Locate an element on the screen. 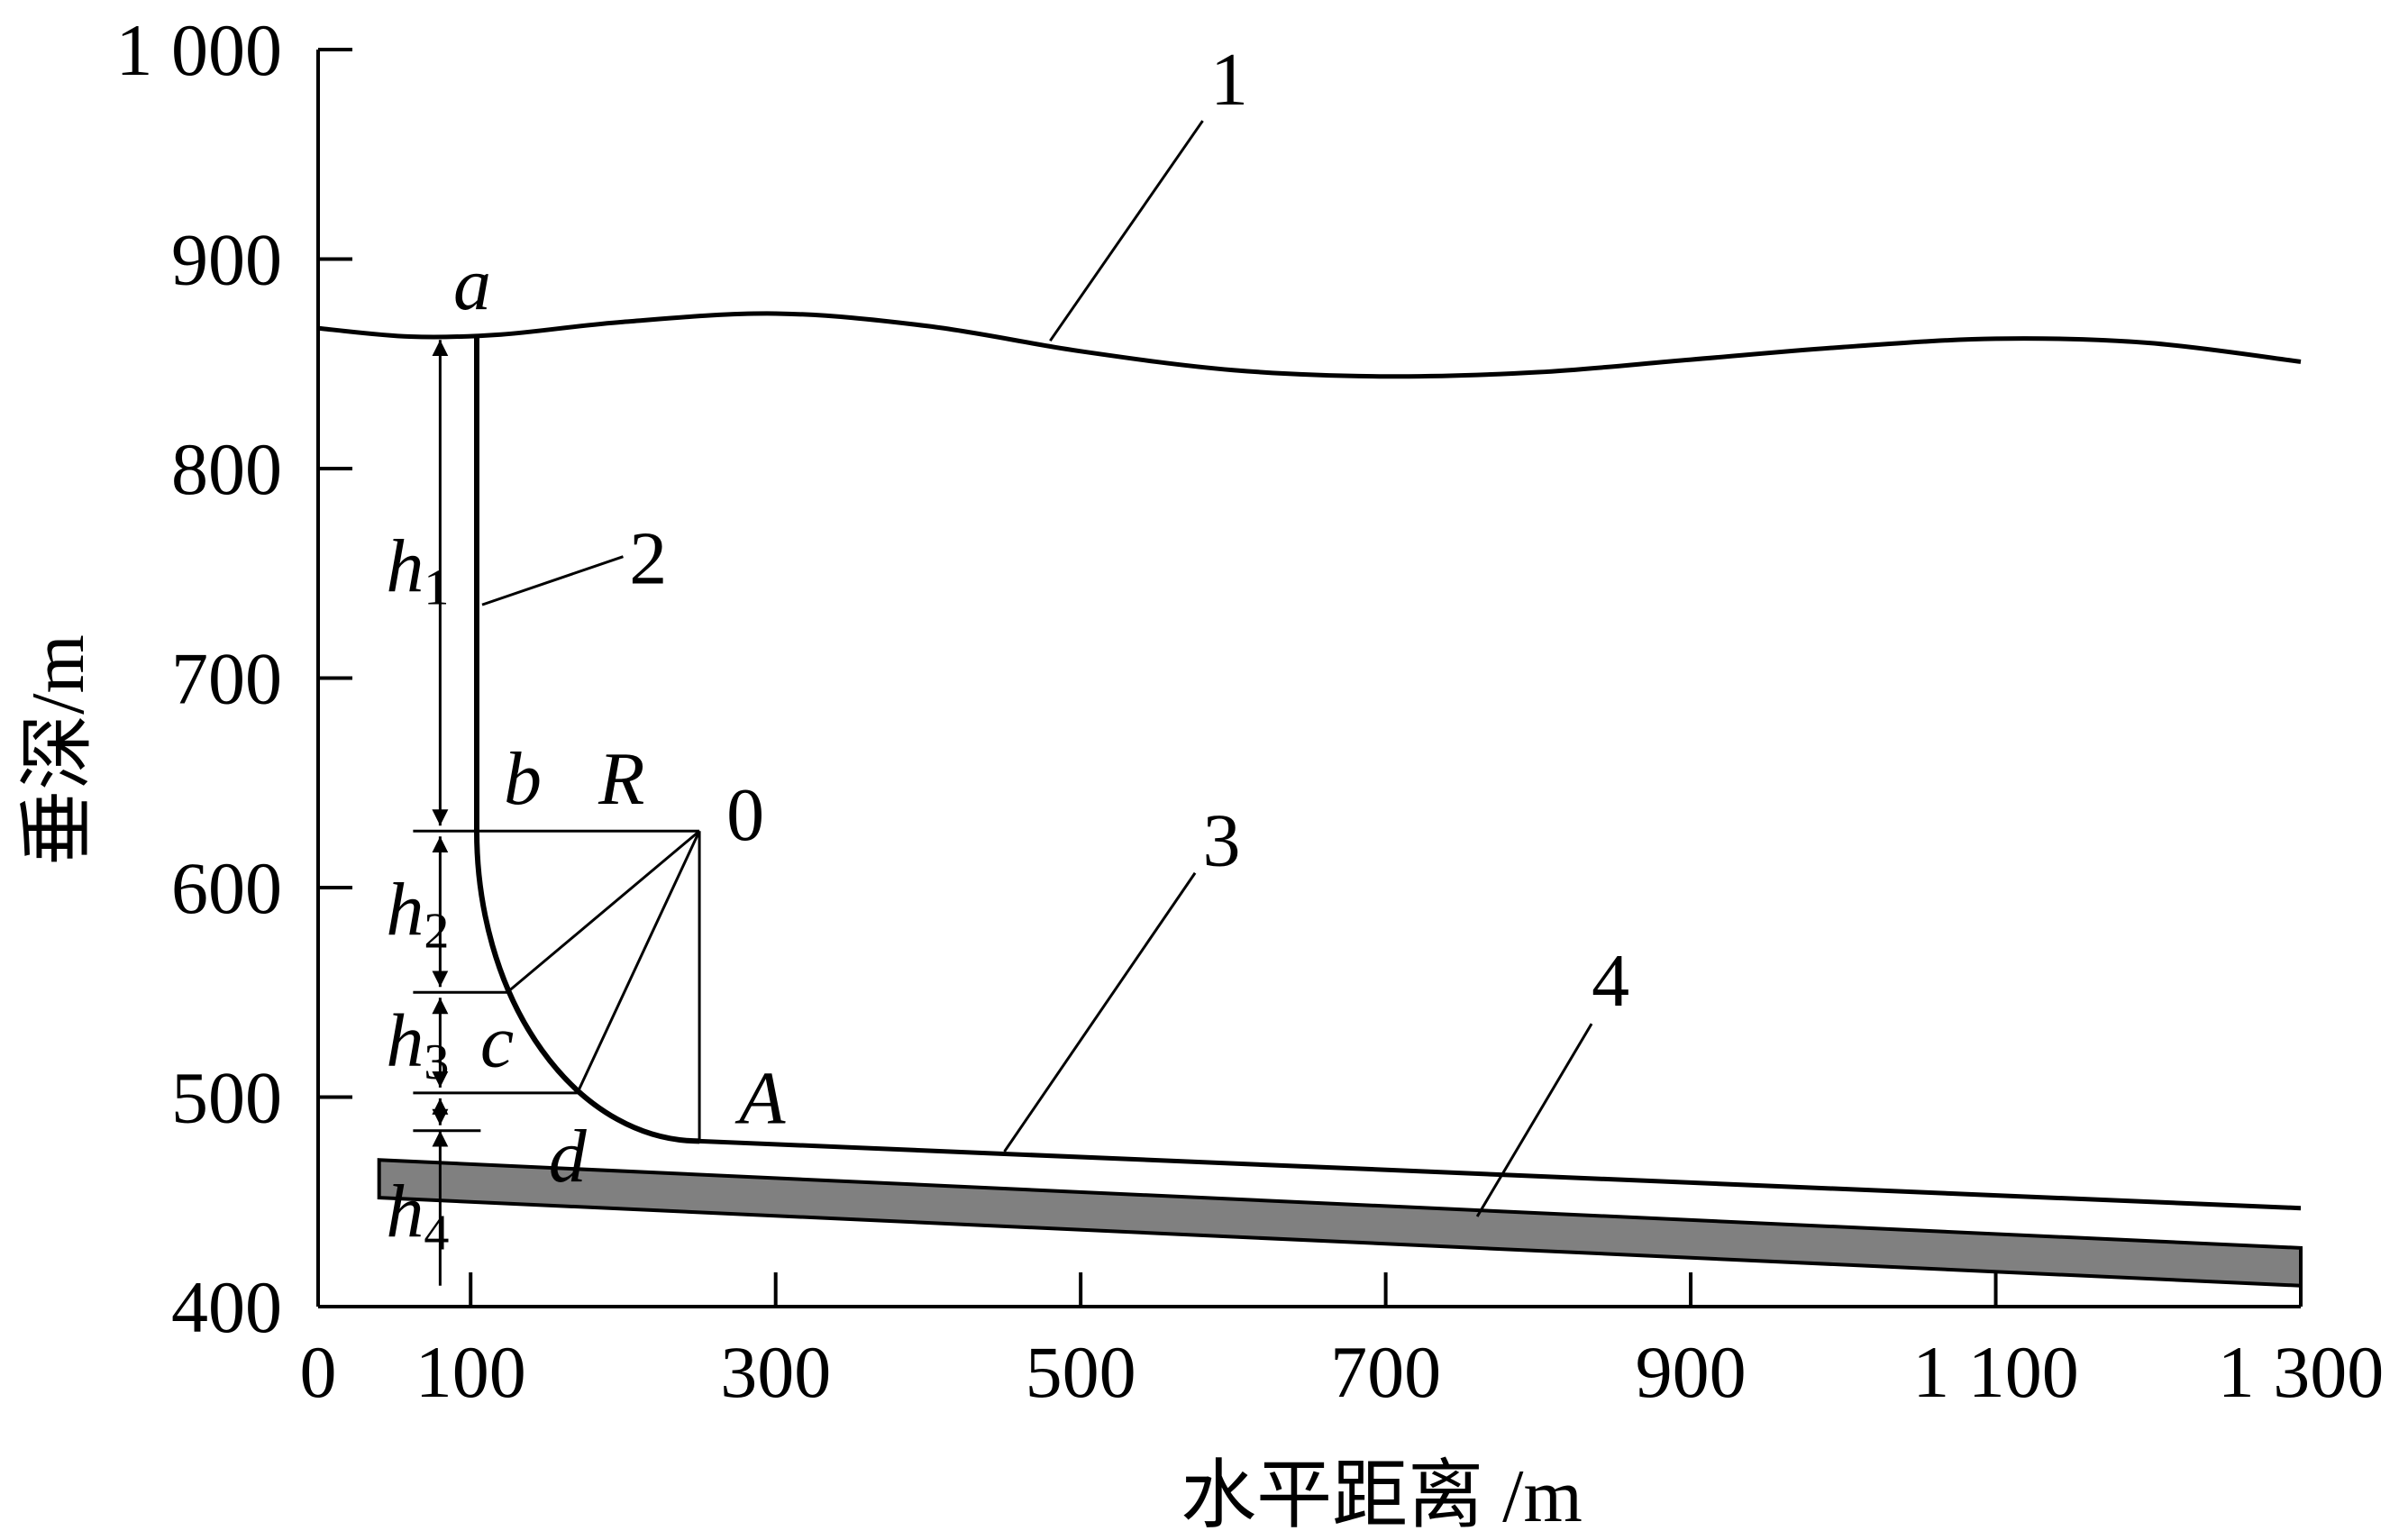  radius-label: R is located at coordinates (620, 779).